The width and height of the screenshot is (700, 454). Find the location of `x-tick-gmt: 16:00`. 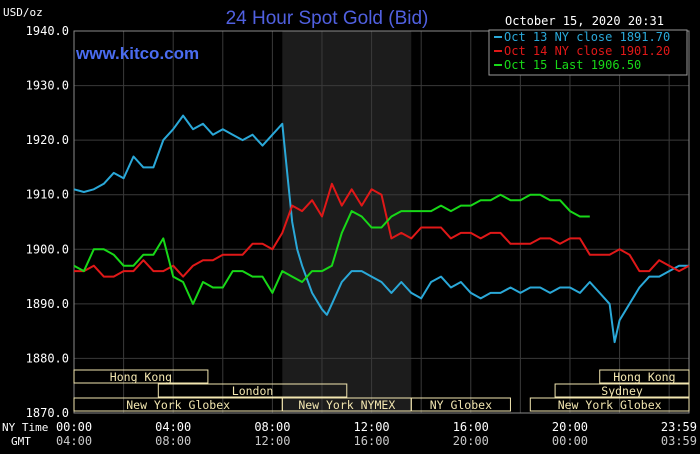

x-tick-gmt: 16:00 is located at coordinates (372, 441).